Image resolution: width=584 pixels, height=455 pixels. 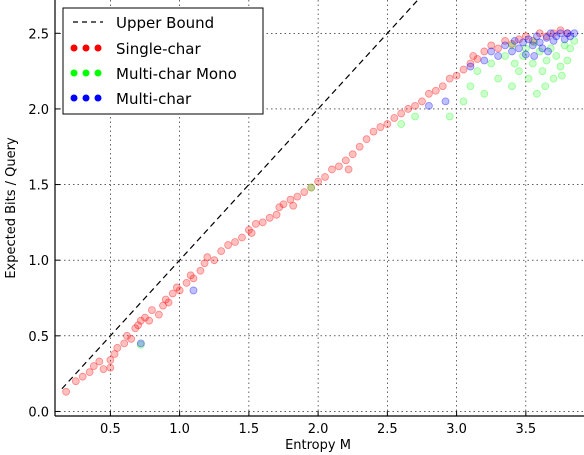 I want to click on x-tick-label: 3.0, so click(x=456, y=429).